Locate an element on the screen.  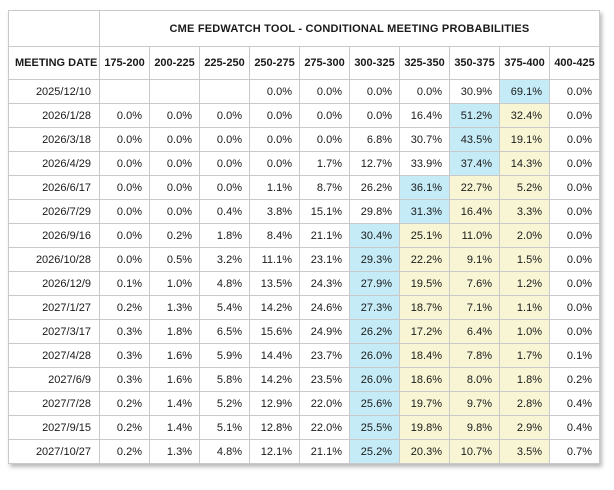
probability-cell: 4.8% is located at coordinates (224, 283).